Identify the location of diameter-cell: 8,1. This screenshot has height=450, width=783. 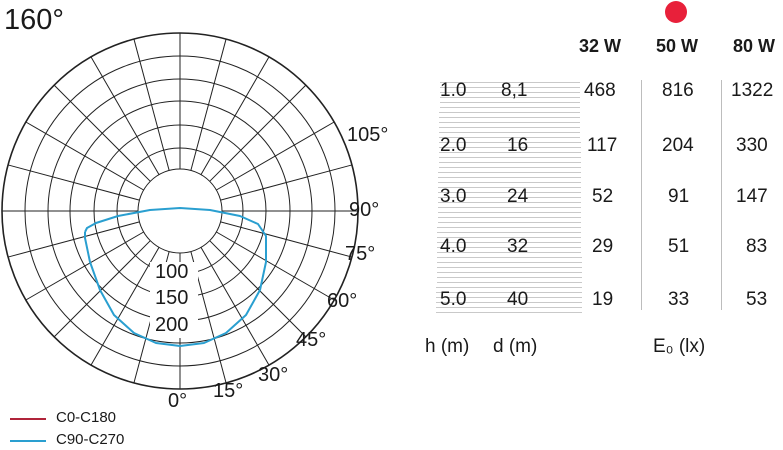
(514, 90).